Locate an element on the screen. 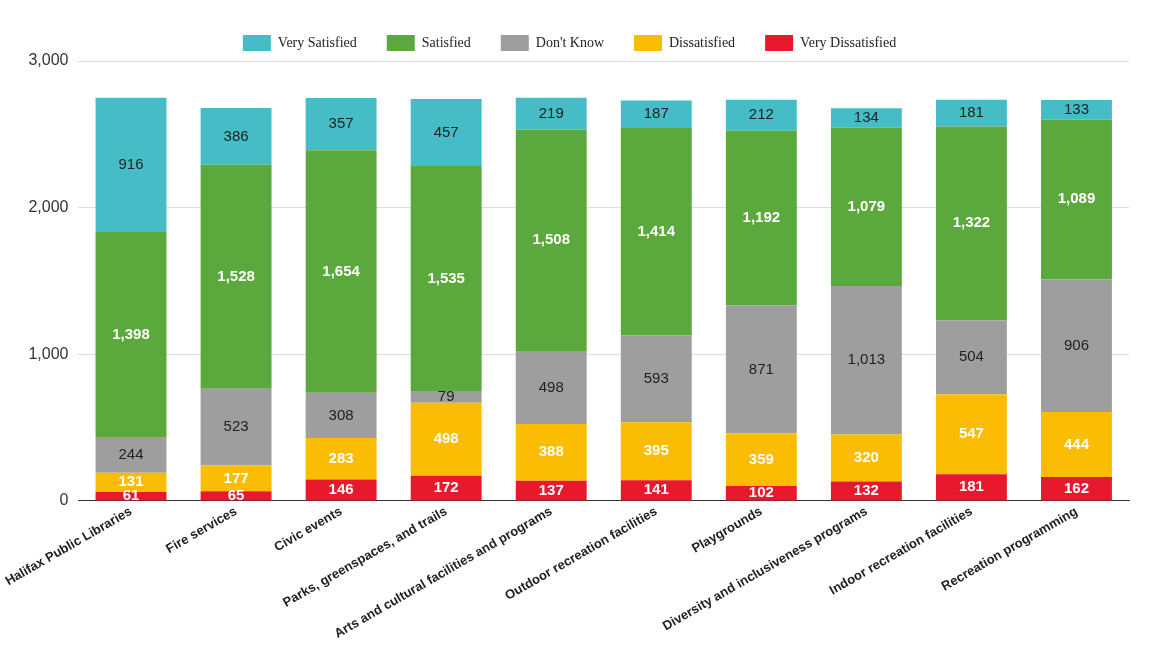 This screenshot has width=1149, height=650. data-label: 504 is located at coordinates (971, 356).